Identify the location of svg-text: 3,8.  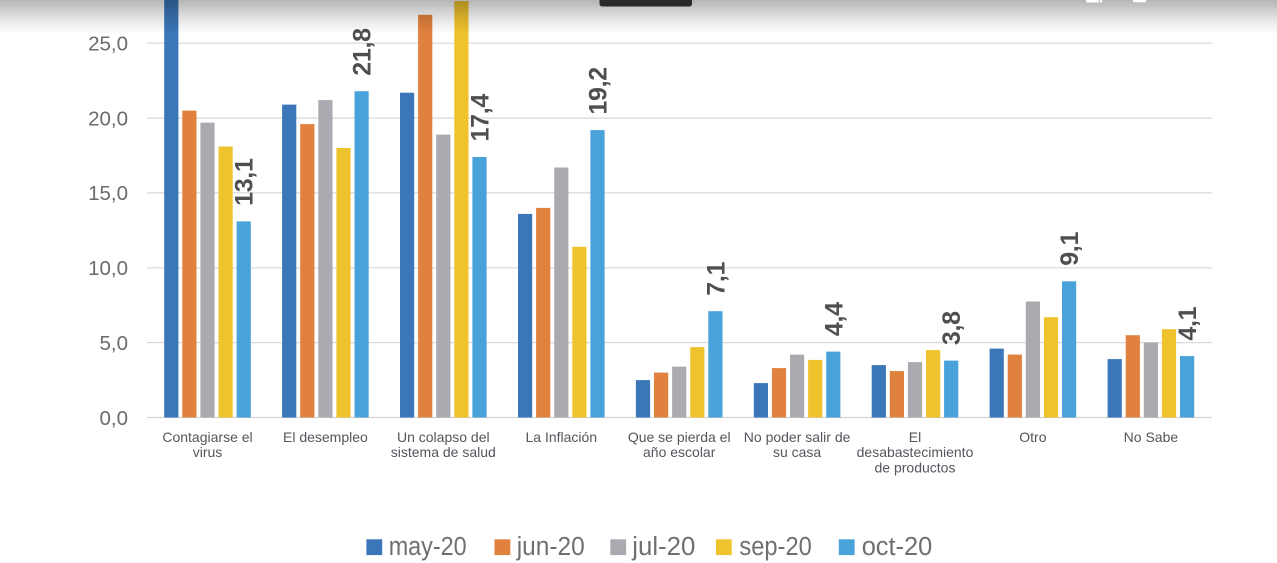
(952, 328).